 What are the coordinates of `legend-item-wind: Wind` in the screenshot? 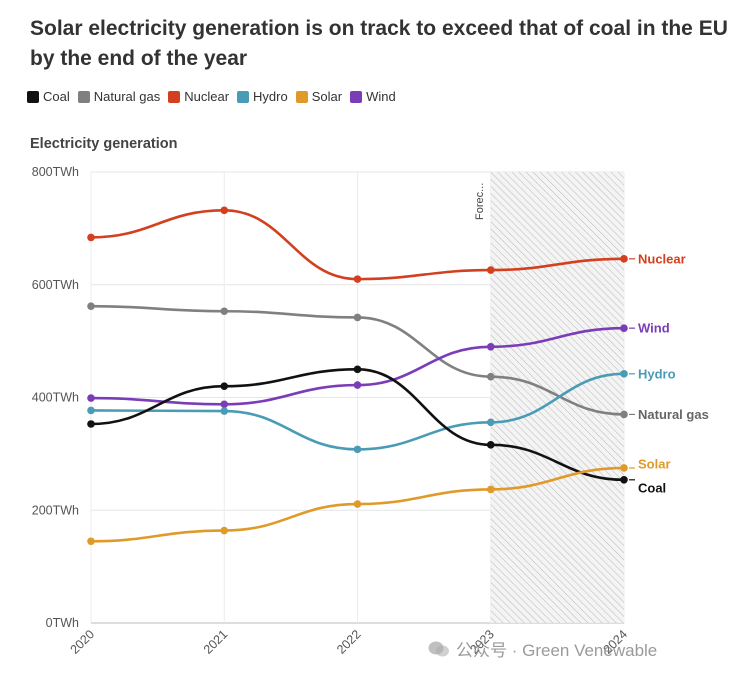 It's located at (373, 96).